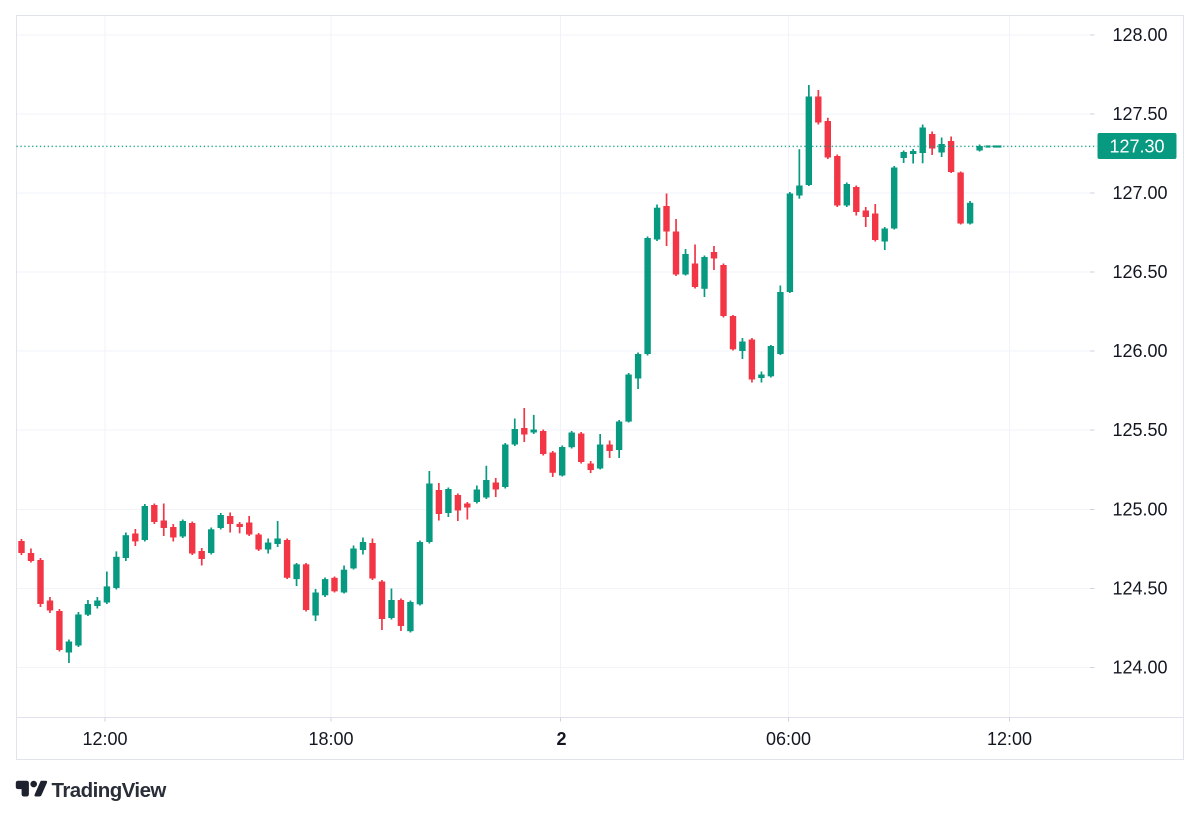 The width and height of the screenshot is (1200, 817). What do you see at coordinates (330, 739) in the screenshot?
I see `svg-text: 18:00` at bounding box center [330, 739].